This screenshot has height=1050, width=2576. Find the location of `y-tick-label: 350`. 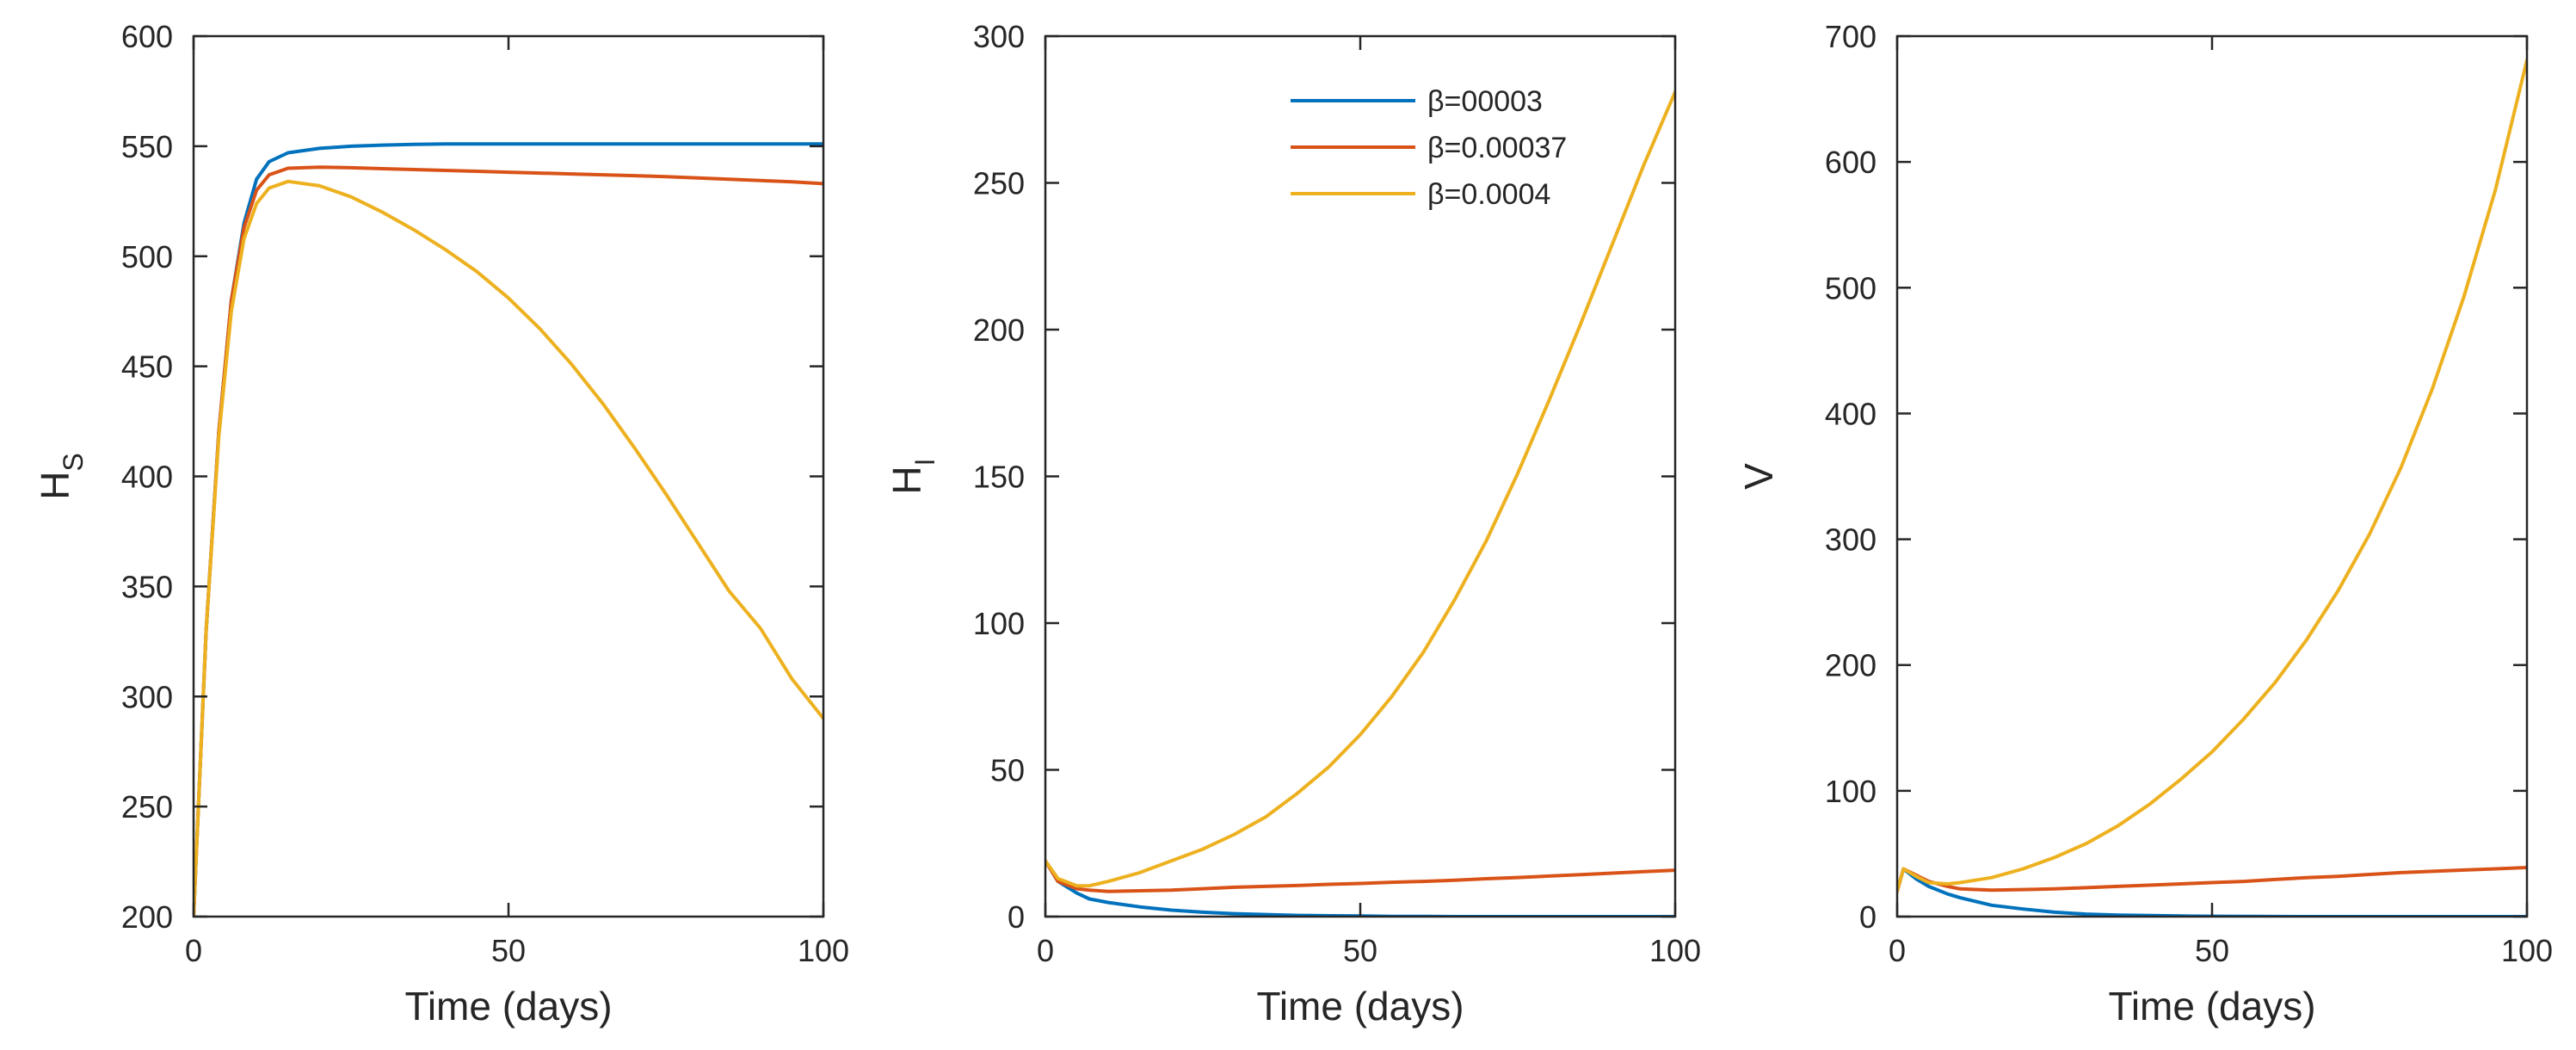

y-tick-label: 350 is located at coordinates (147, 586).